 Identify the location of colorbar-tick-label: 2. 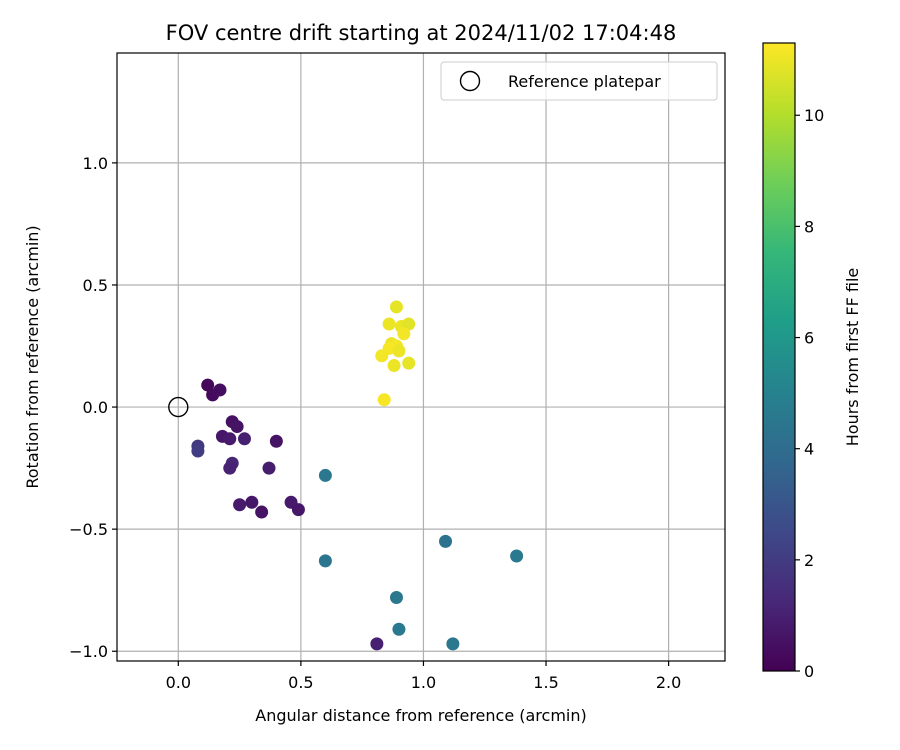
(809, 560).